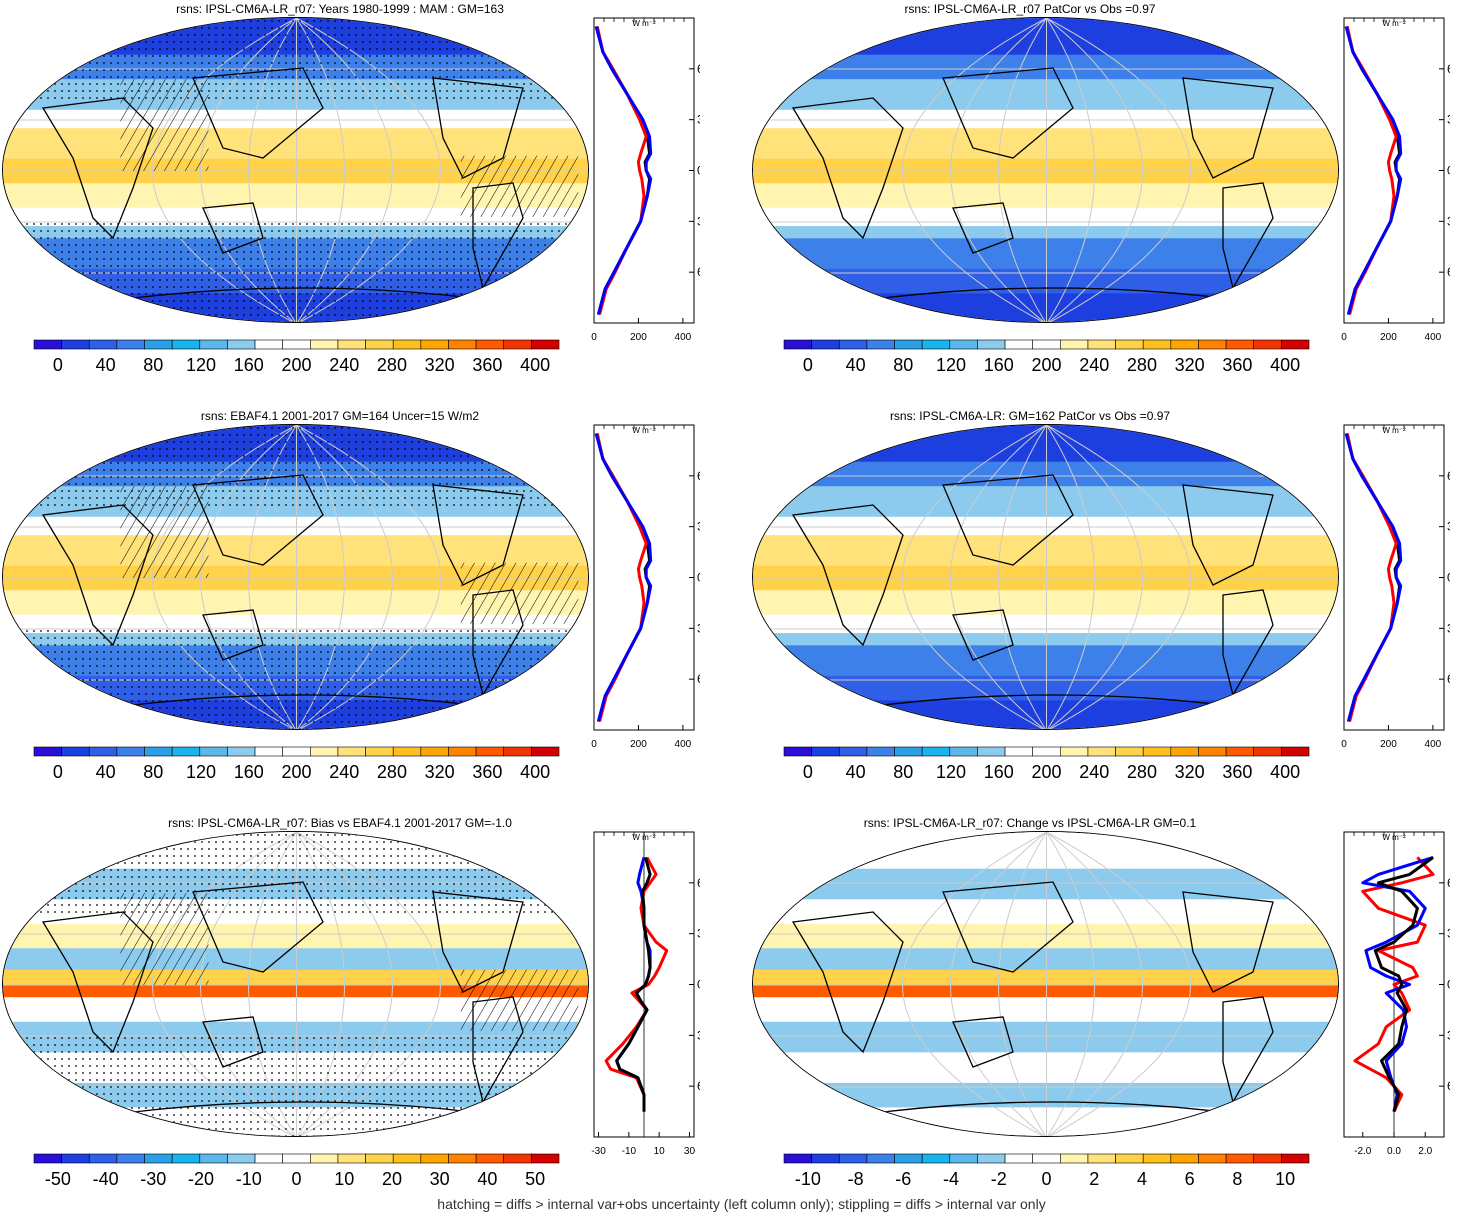 The image size is (1483, 1215). I want to click on colorbar-tick-label: 160, so click(249, 772).